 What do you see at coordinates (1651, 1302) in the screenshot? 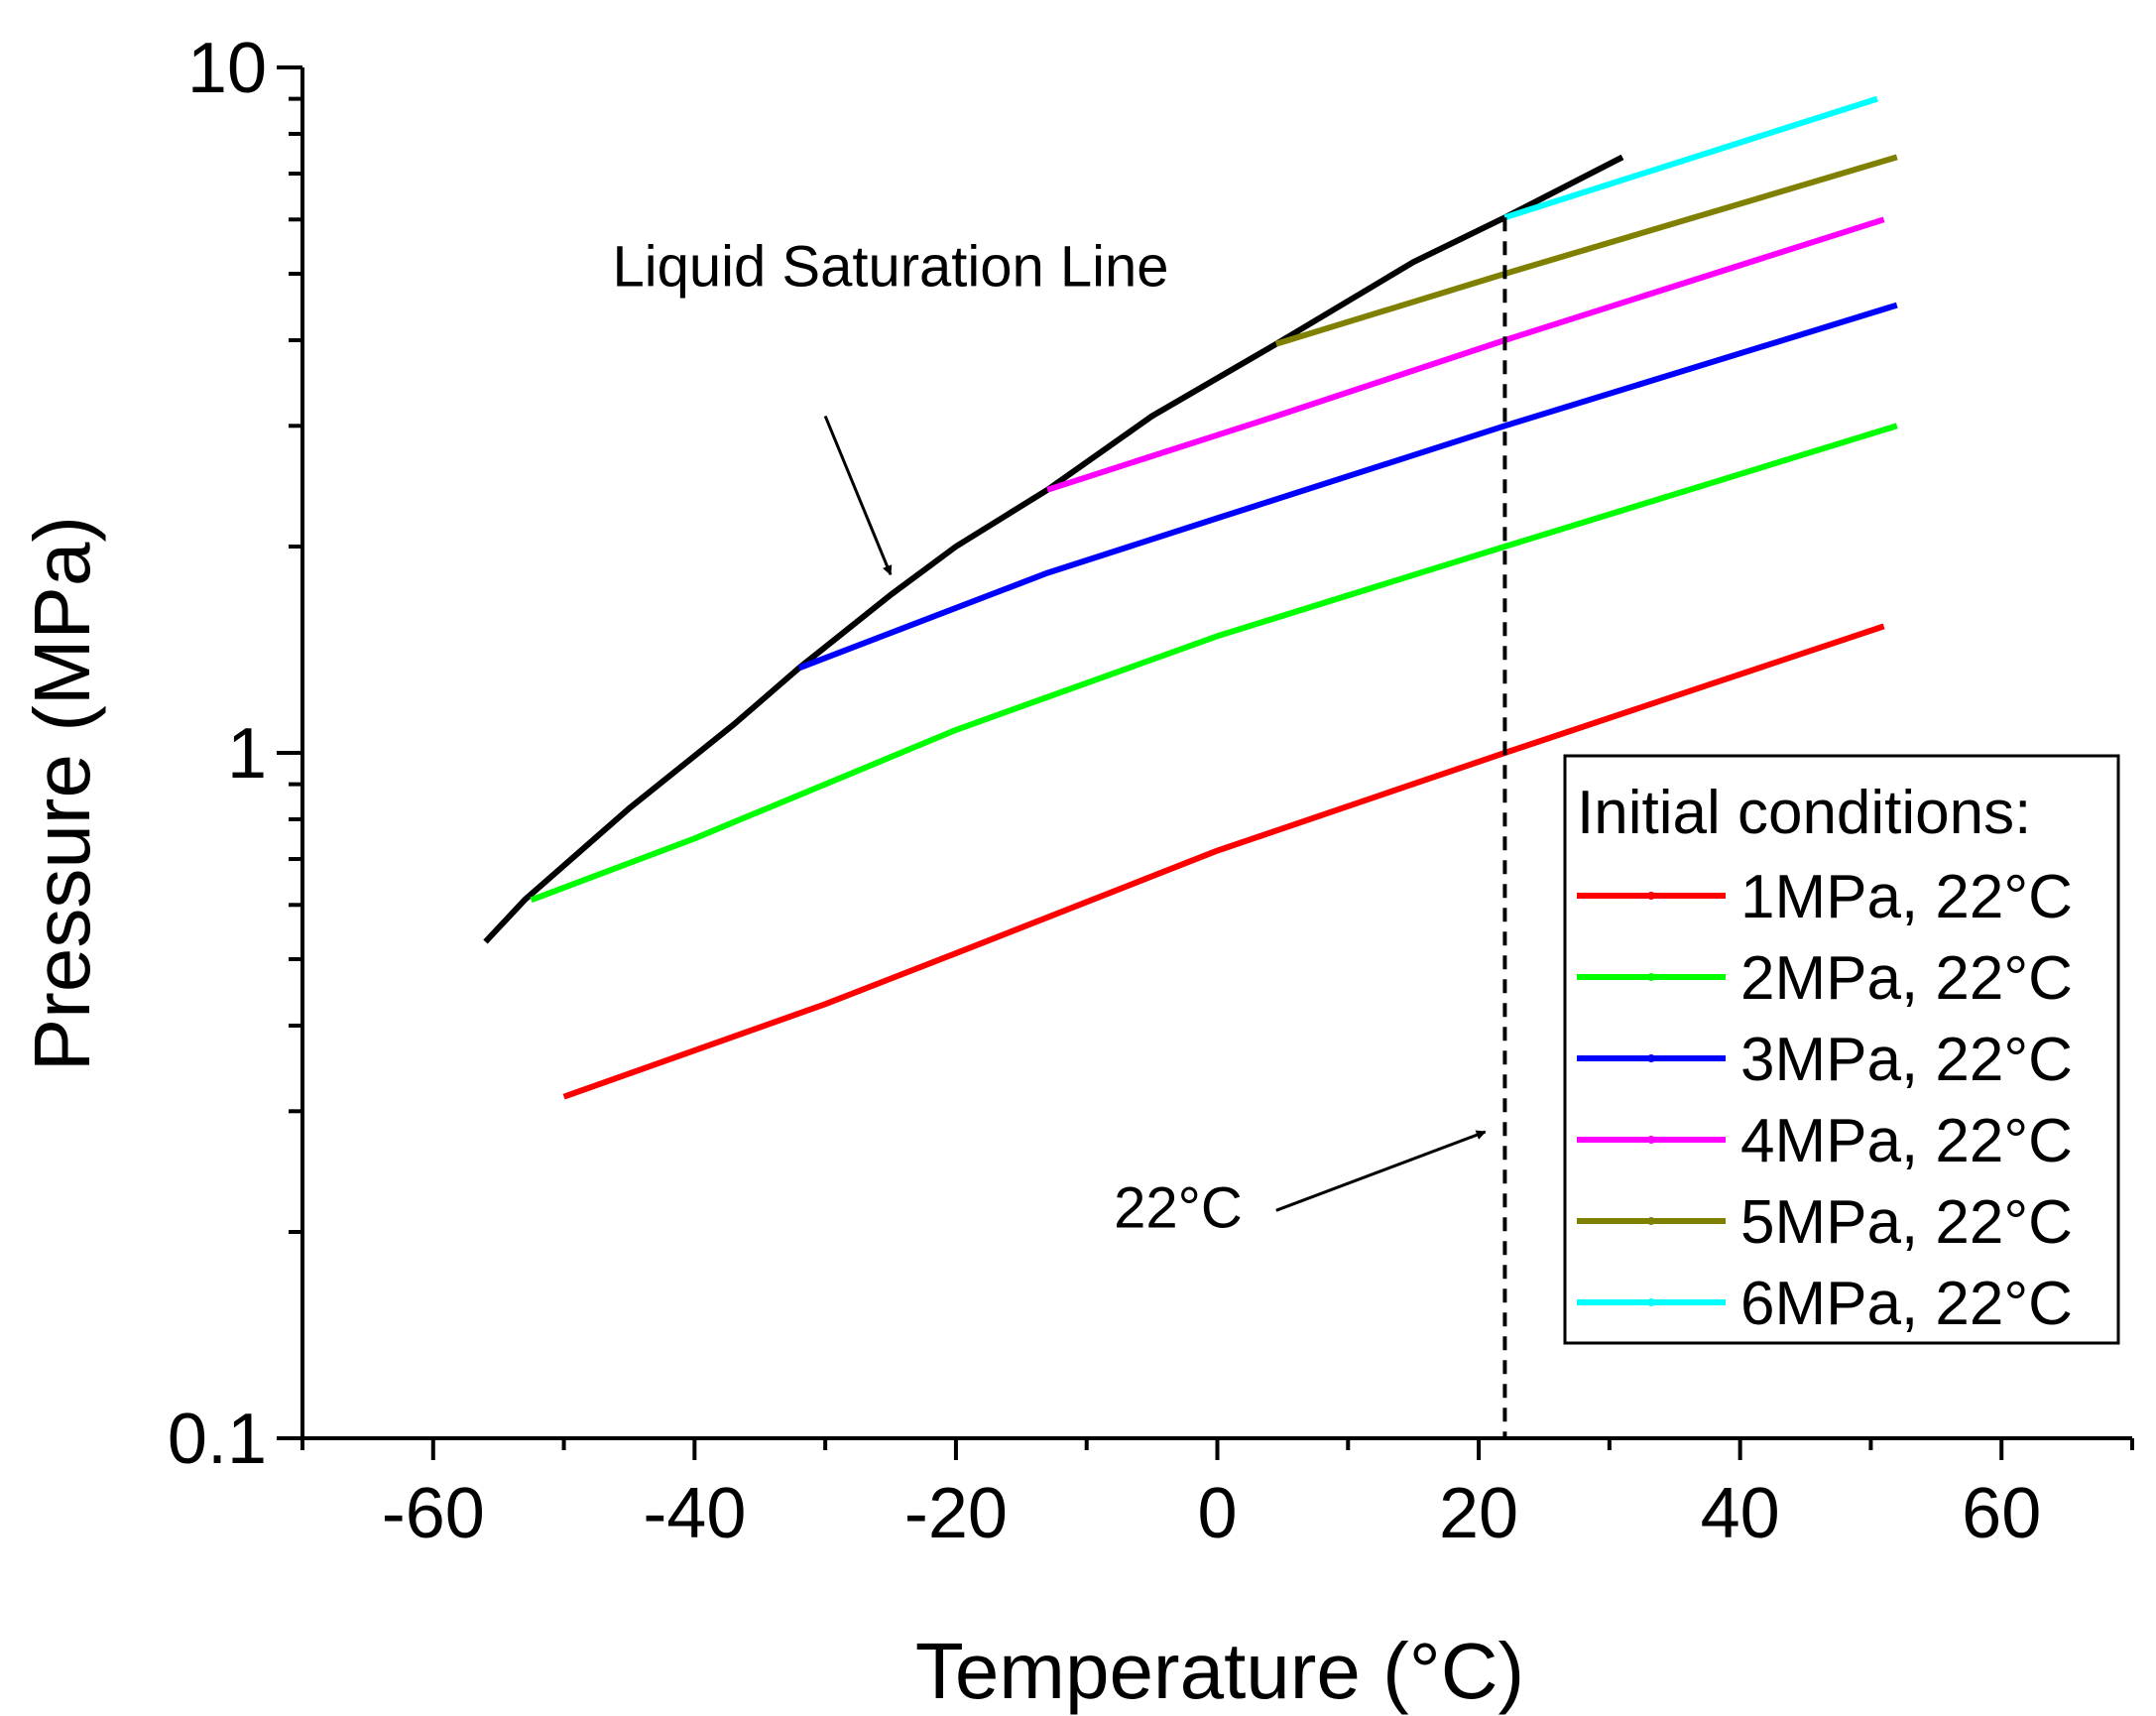
I see `legend-marker-6mpa` at bounding box center [1651, 1302].